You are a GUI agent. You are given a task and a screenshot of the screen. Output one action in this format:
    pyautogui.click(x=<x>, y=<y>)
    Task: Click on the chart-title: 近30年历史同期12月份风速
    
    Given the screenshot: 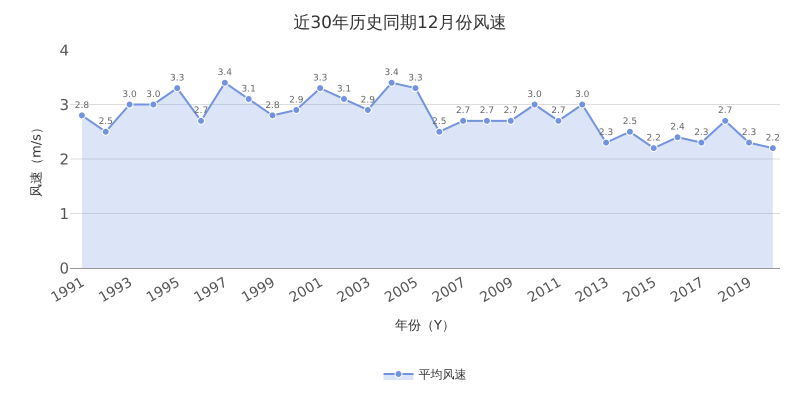 What is the action you would take?
    pyautogui.click(x=400, y=22)
    